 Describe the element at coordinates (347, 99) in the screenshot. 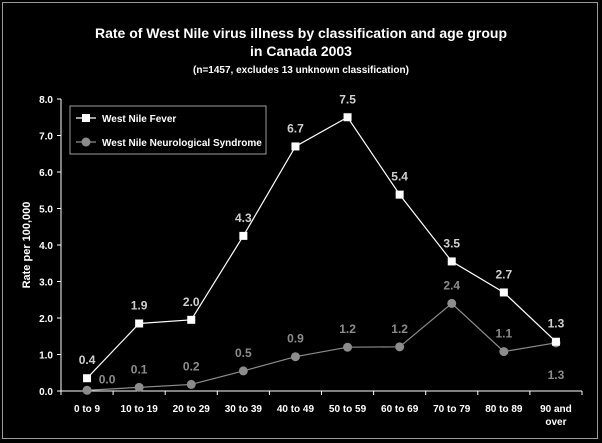

I see `data-label: 7.5` at that location.